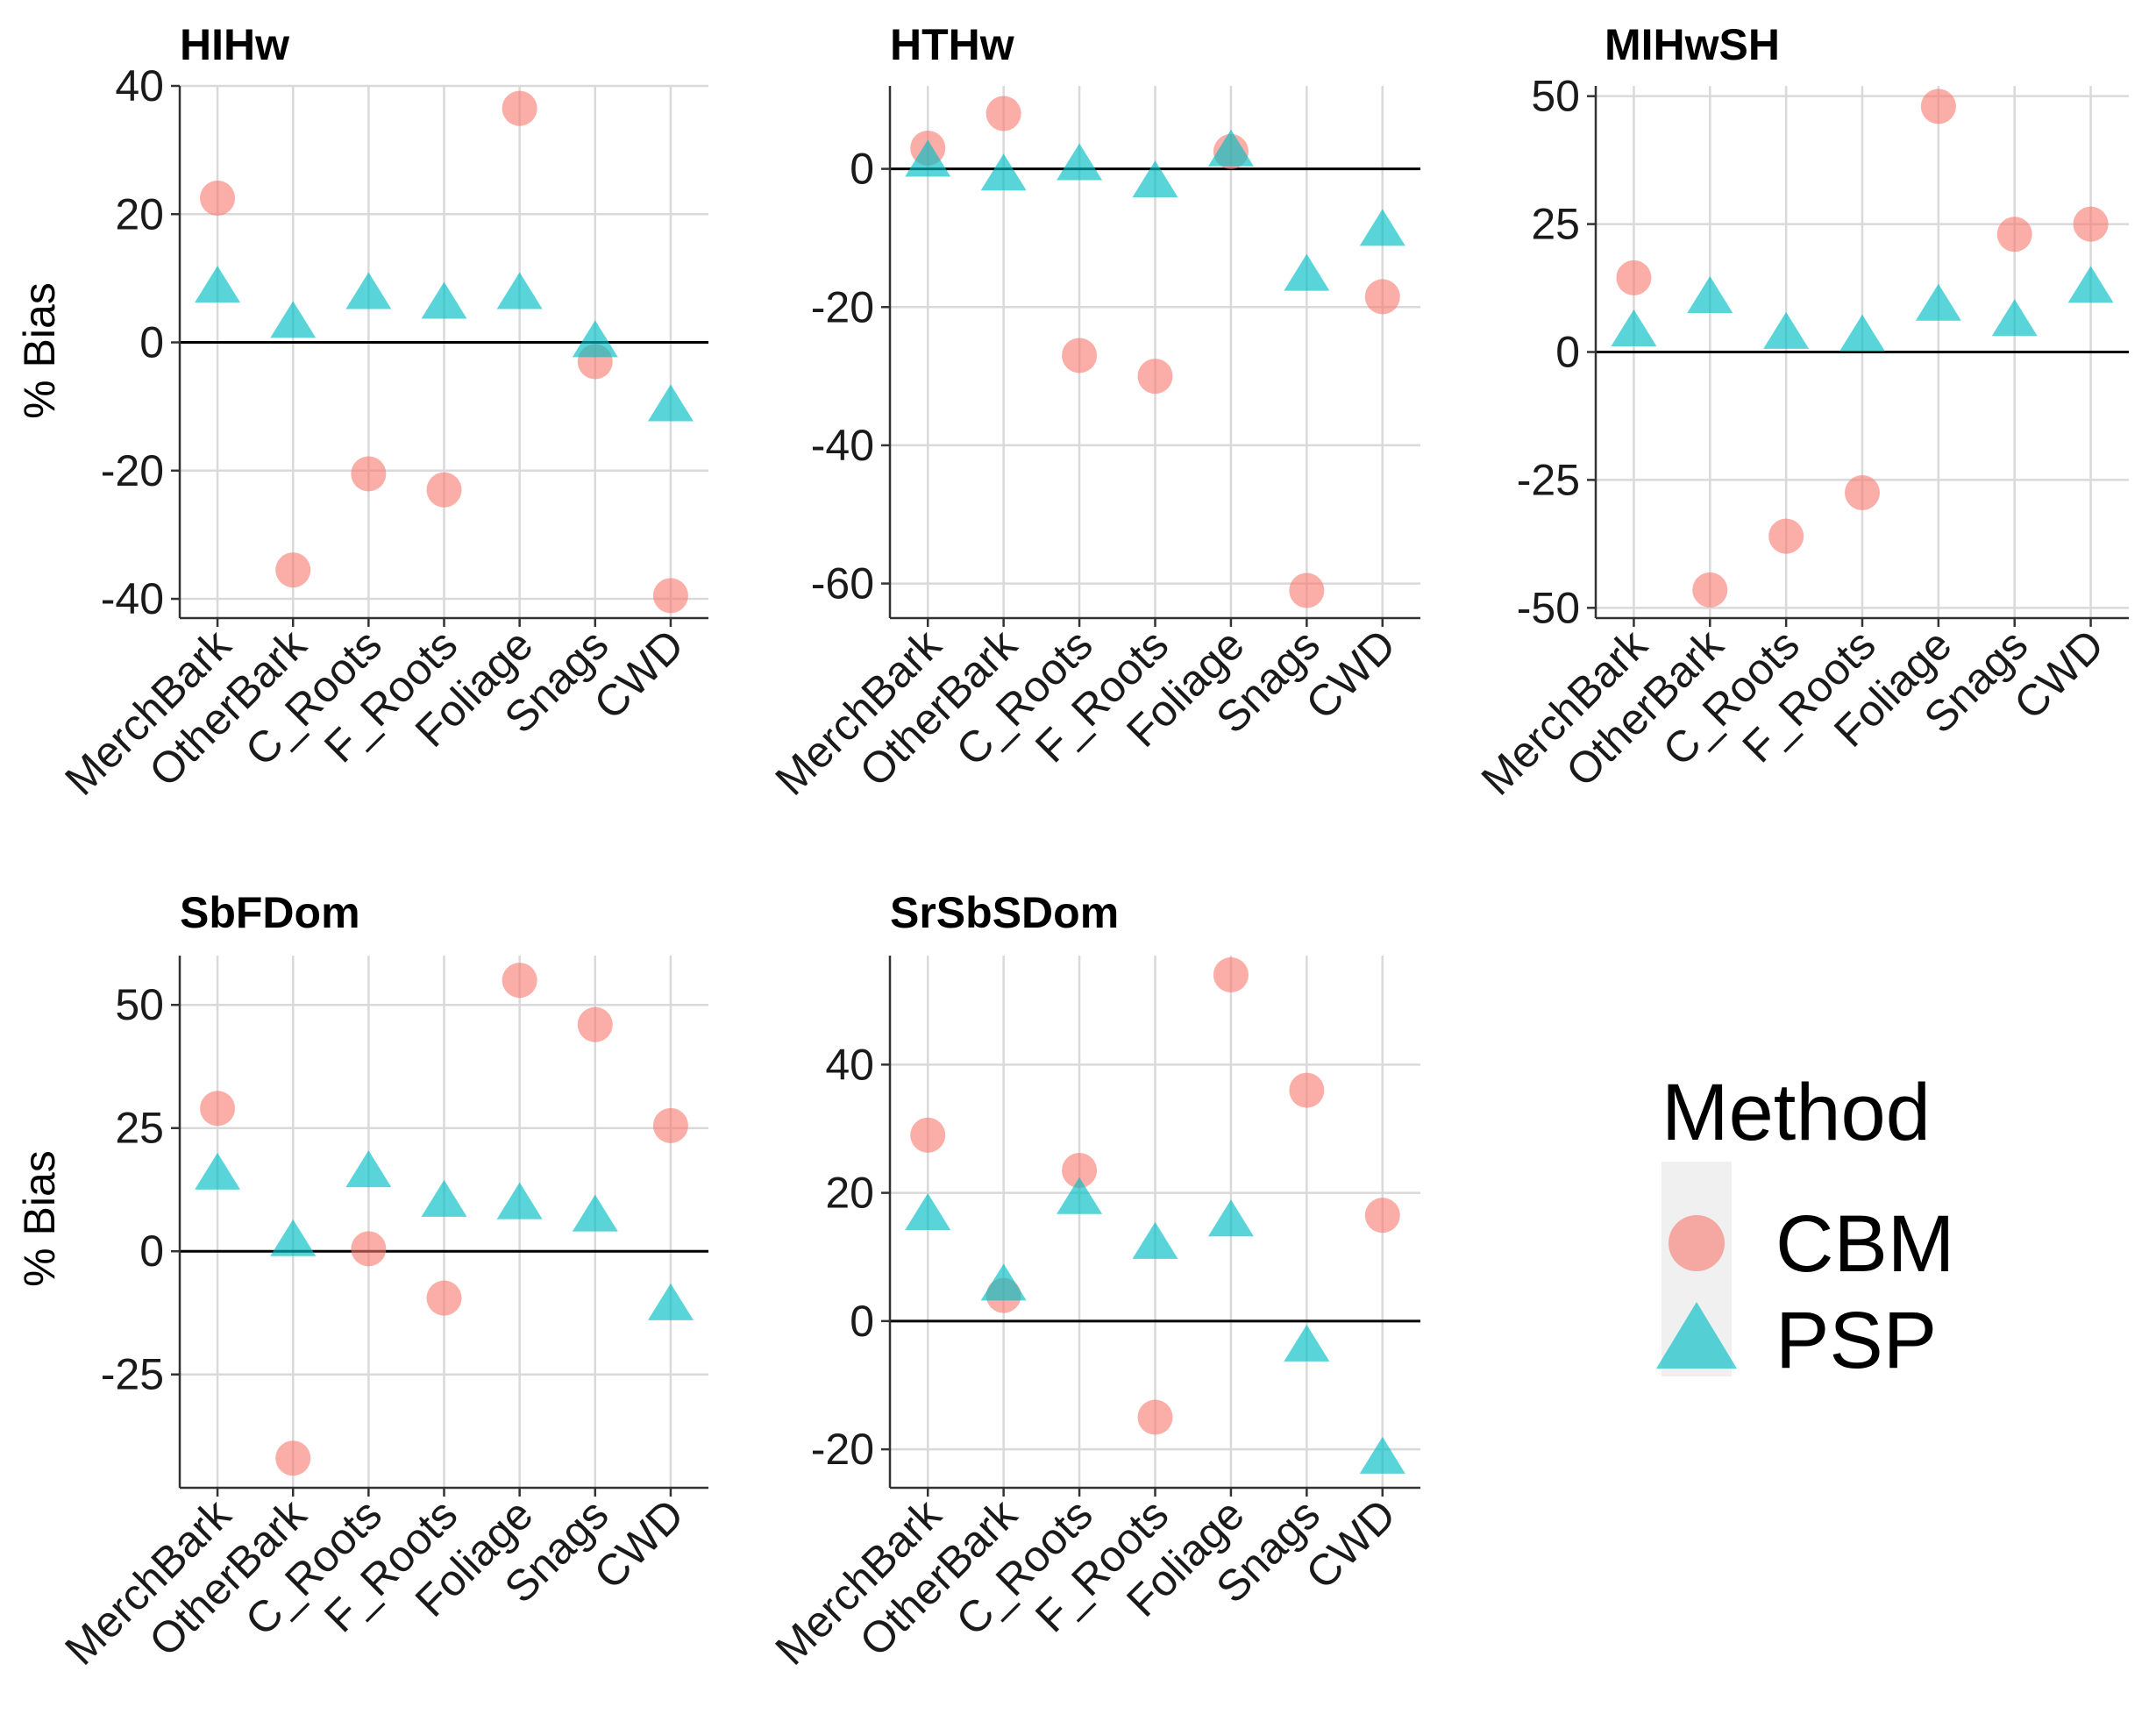  Describe the element at coordinates (1692, 44) in the screenshot. I see `panel-title: MIHwSH` at that location.